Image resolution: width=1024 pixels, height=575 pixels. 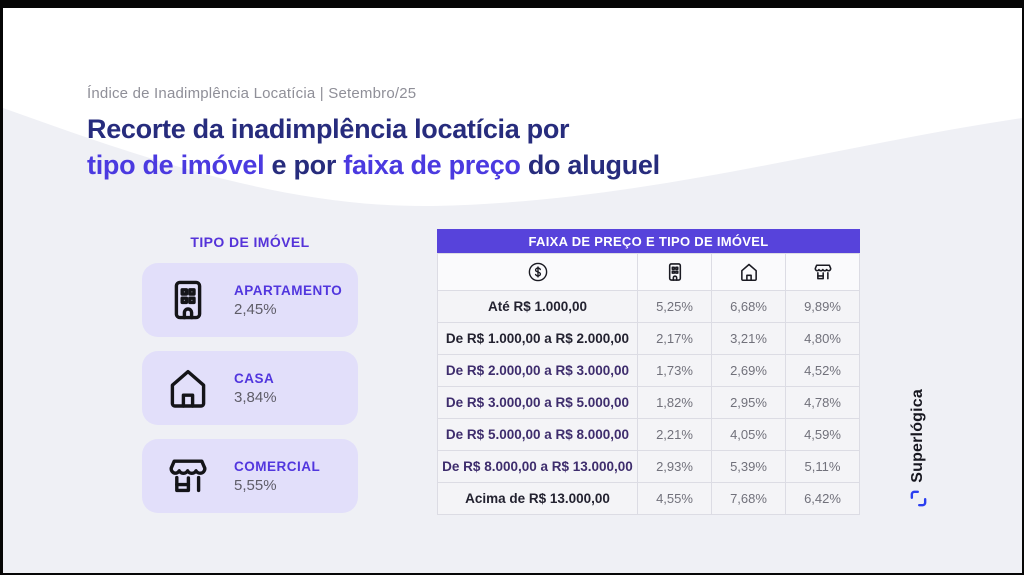 What do you see at coordinates (537, 338) in the screenshot?
I see `price-range-label: De R$ 1.000,00 a R$ 2.000,00` at bounding box center [537, 338].